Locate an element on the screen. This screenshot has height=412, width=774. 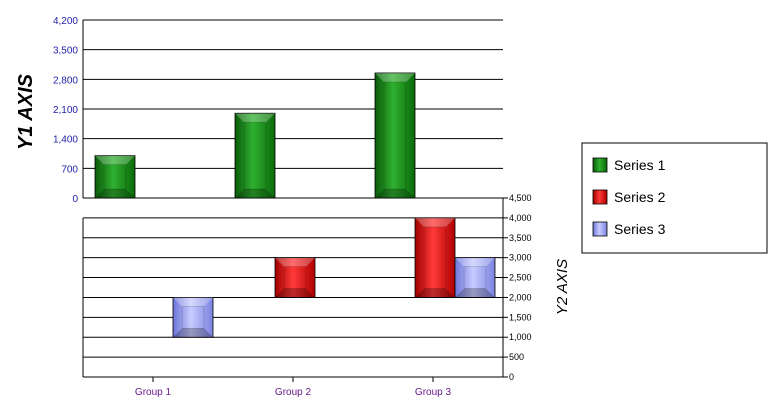
y1-tick-label: 700 is located at coordinates (69, 169).